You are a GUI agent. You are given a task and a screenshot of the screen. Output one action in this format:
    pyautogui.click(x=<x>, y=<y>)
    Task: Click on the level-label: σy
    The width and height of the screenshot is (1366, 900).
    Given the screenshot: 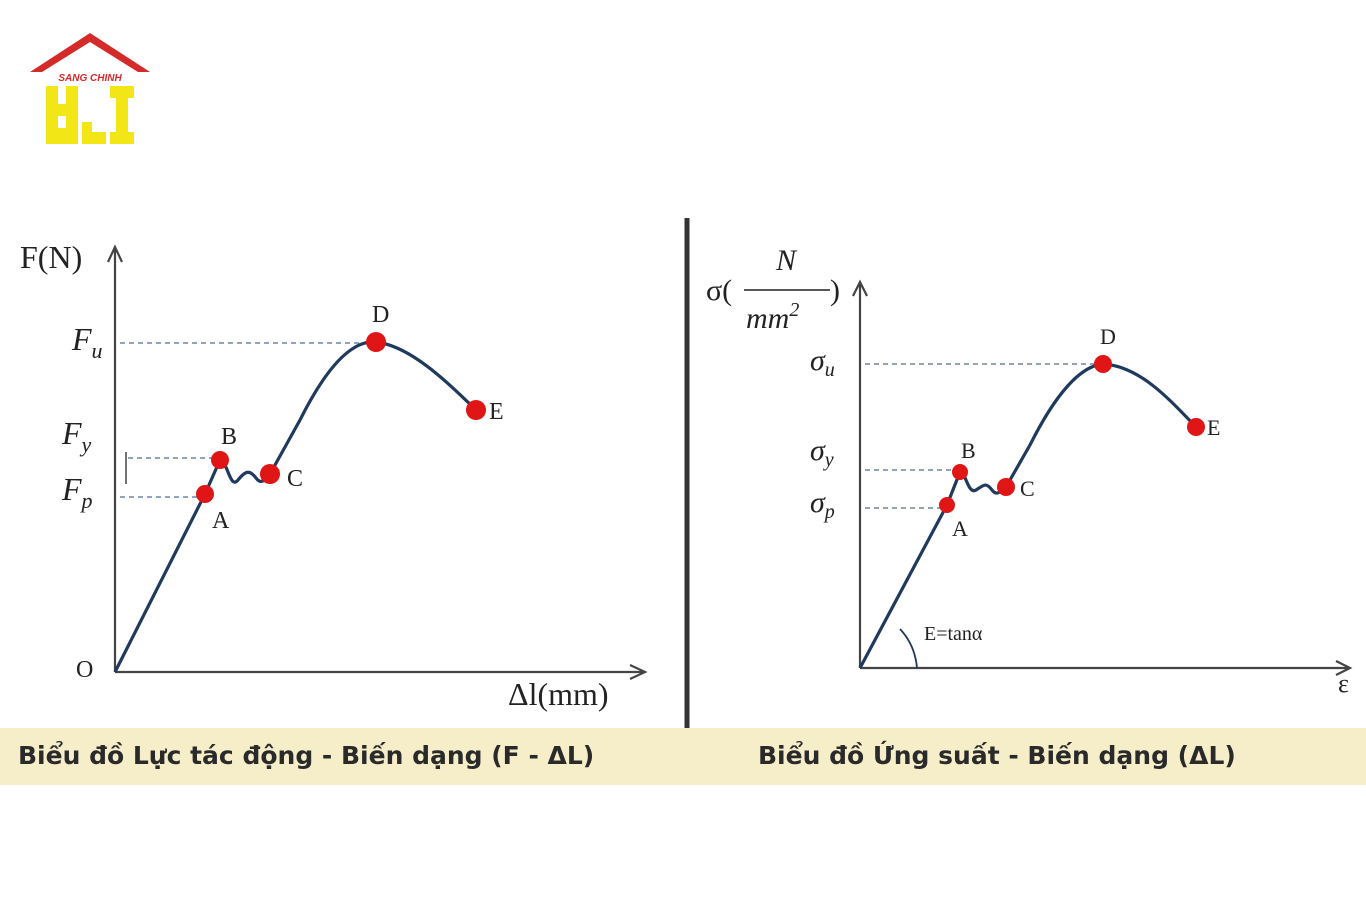 What is the action you would take?
    pyautogui.click(x=822, y=452)
    